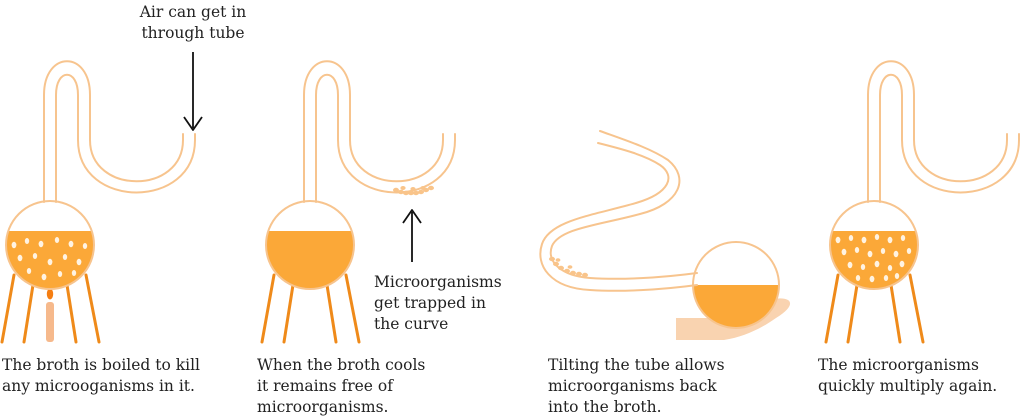  What do you see at coordinates (323, 407) in the screenshot?
I see `caption-line: microorganisms.` at bounding box center [323, 407].